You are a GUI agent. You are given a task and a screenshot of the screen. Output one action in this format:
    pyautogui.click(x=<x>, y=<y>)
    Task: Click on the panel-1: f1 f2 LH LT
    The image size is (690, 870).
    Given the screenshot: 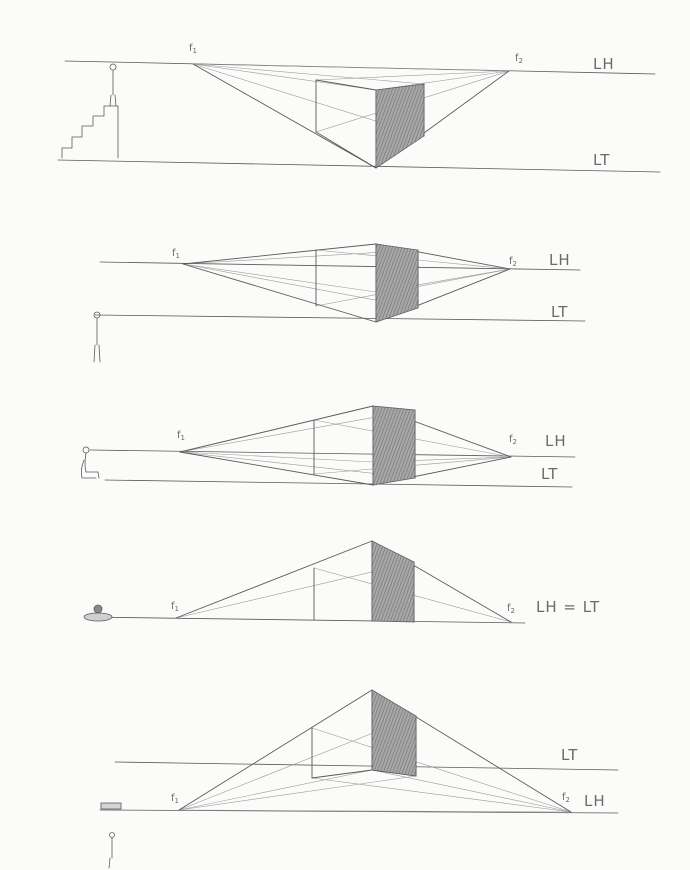 What is the action you would take?
    pyautogui.click(x=359, y=108)
    